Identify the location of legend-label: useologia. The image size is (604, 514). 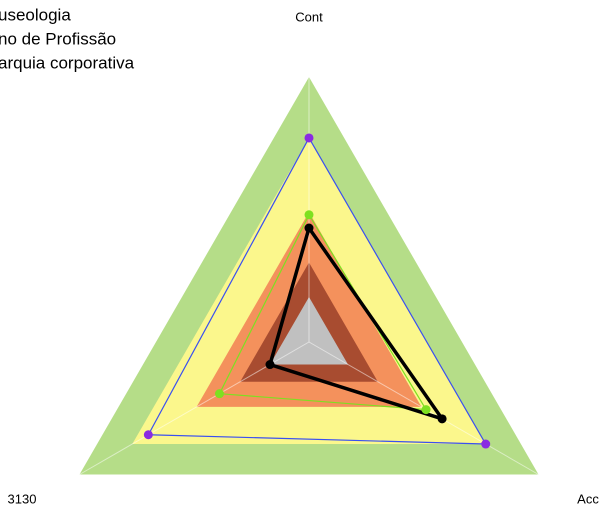
(35, 14).